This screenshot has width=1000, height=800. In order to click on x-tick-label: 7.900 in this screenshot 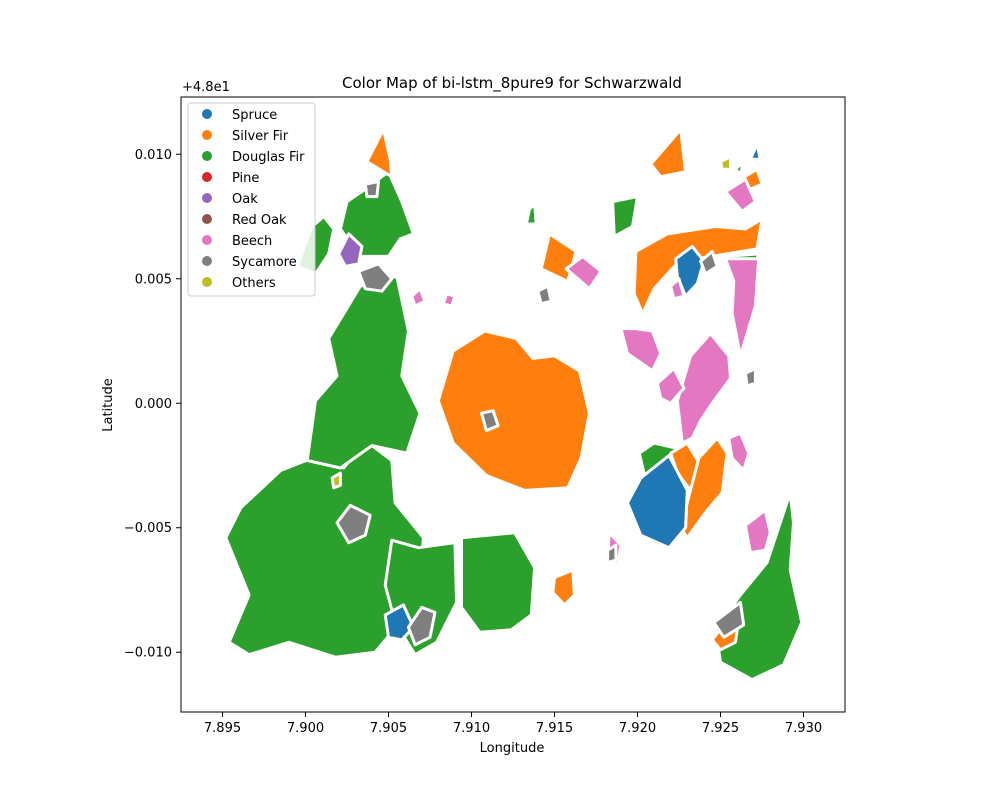, I will do `click(305, 728)`.